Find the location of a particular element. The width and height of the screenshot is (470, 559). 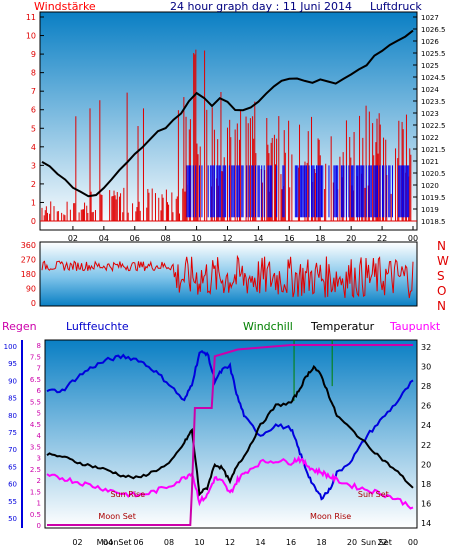

wind-axis-tick-label: 7 is located at coordinates (33, 91).